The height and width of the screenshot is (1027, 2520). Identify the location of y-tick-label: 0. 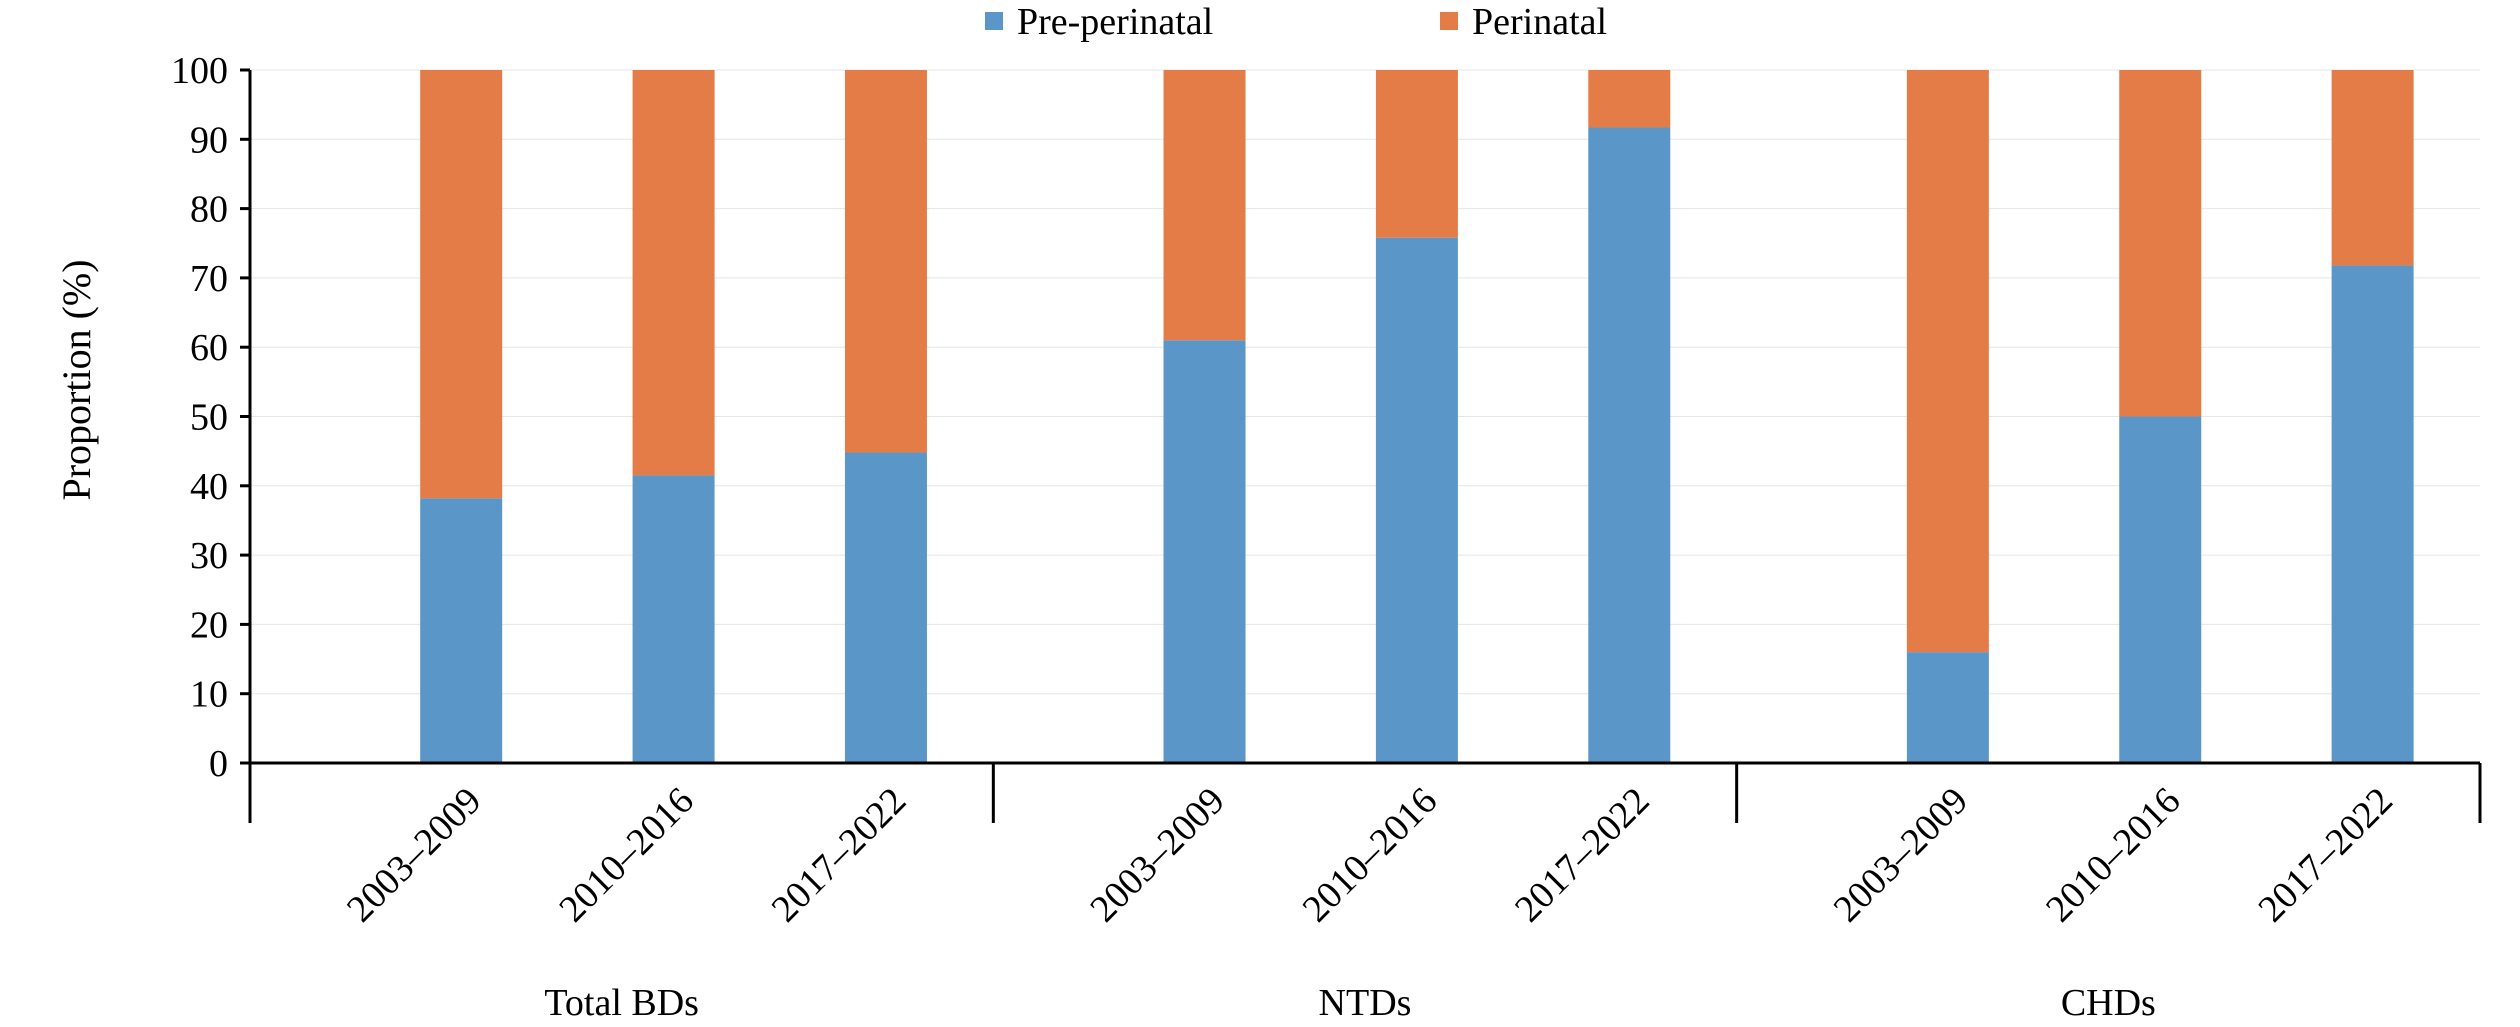
(218, 764).